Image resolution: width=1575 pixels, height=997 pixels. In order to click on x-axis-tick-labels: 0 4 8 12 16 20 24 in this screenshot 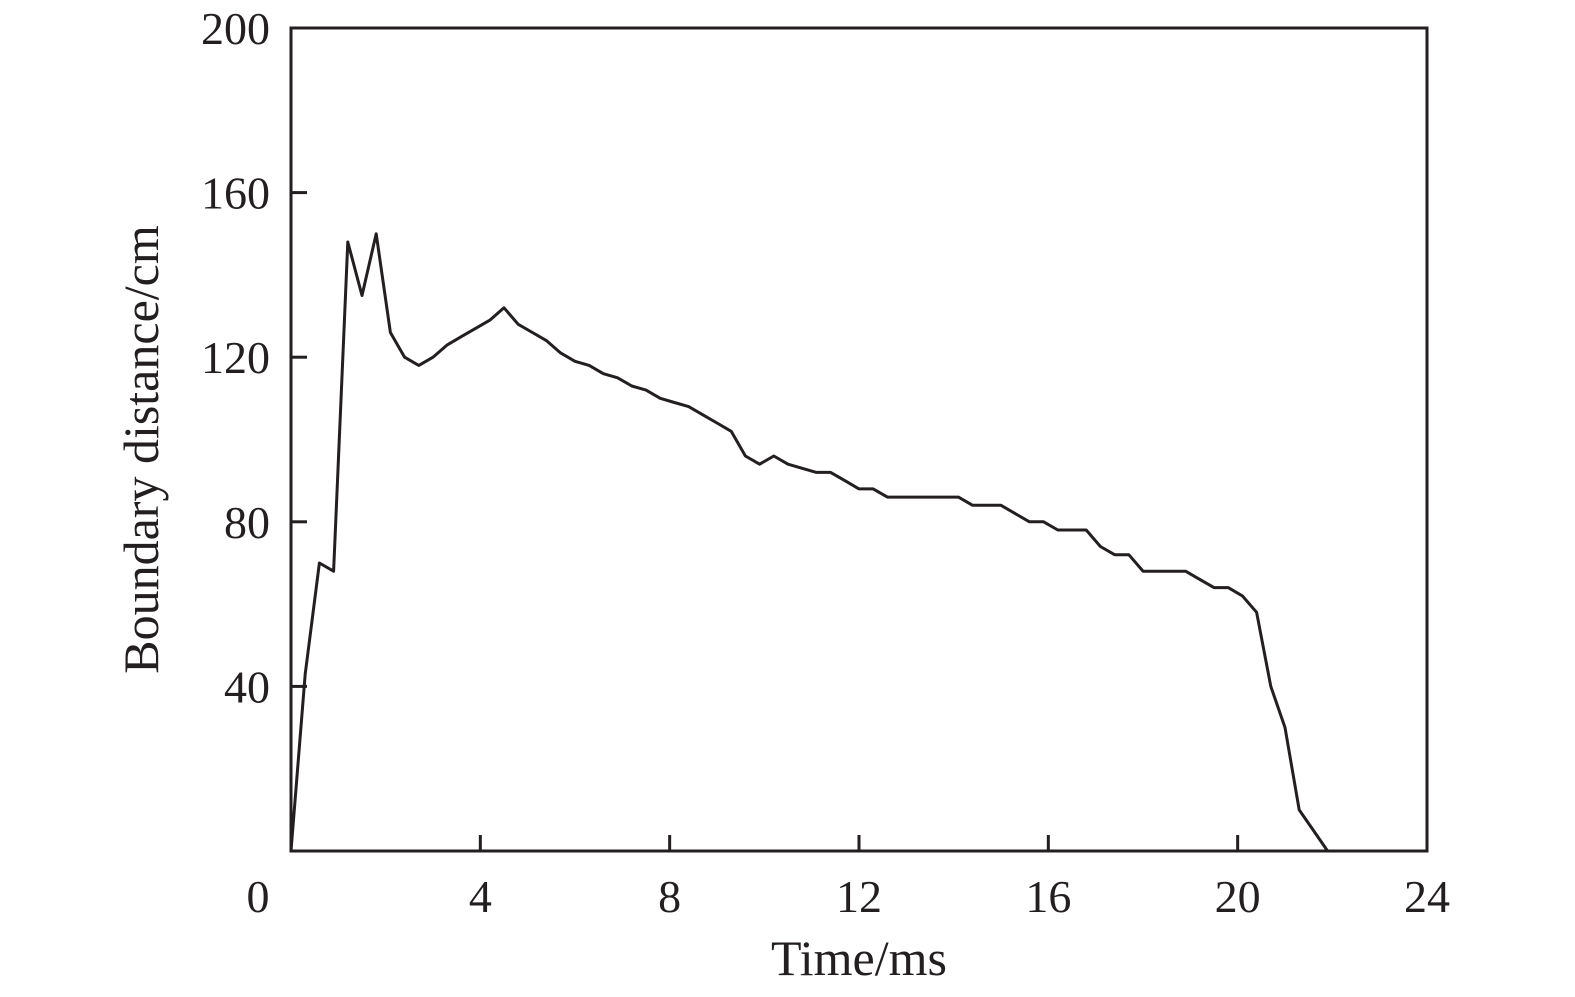, I will do `click(849, 896)`.